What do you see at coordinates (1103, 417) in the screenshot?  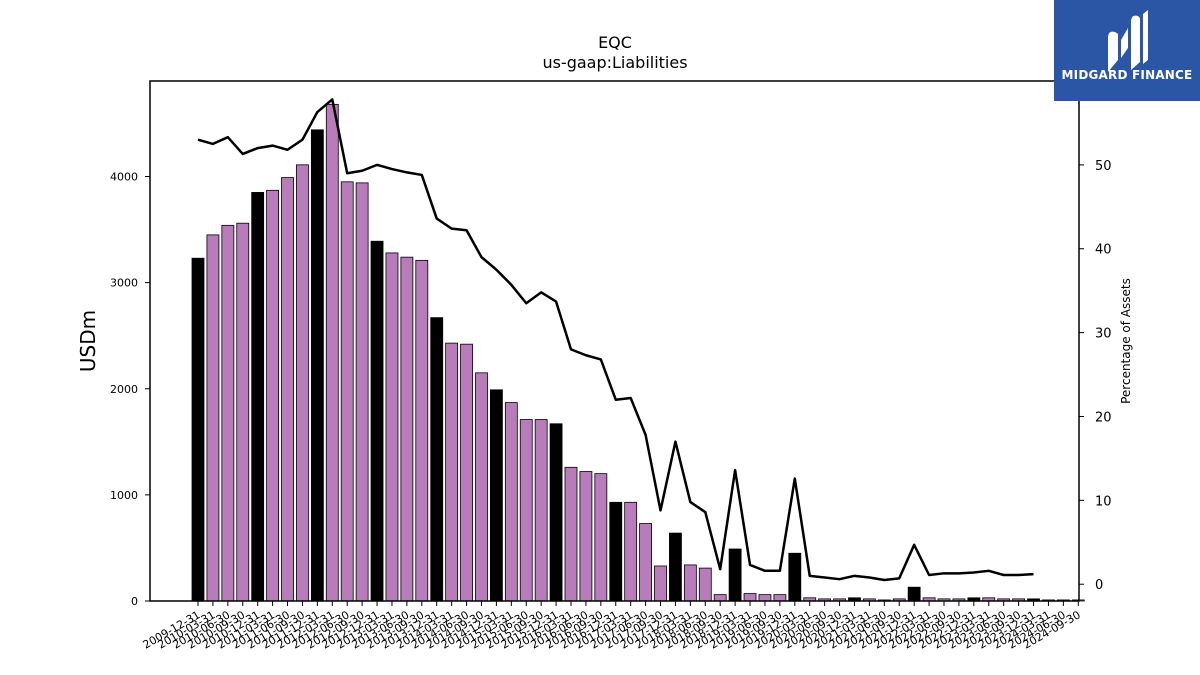 I see `y2-tick-label: 20` at bounding box center [1103, 417].